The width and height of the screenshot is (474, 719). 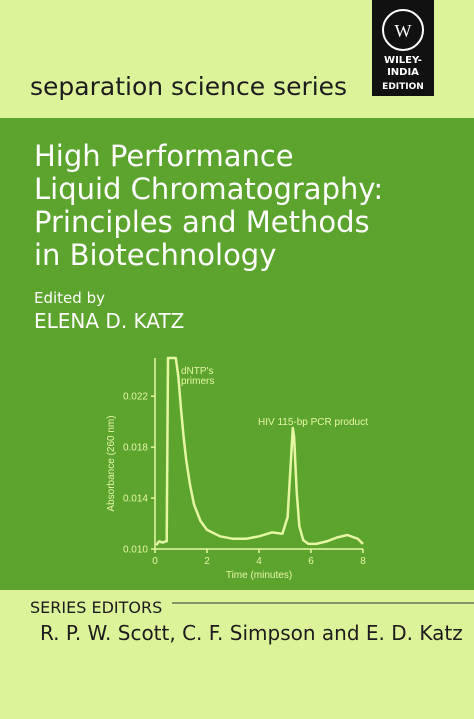 I want to click on y-axis-label: Absorbance (260 nm), so click(x=111, y=463).